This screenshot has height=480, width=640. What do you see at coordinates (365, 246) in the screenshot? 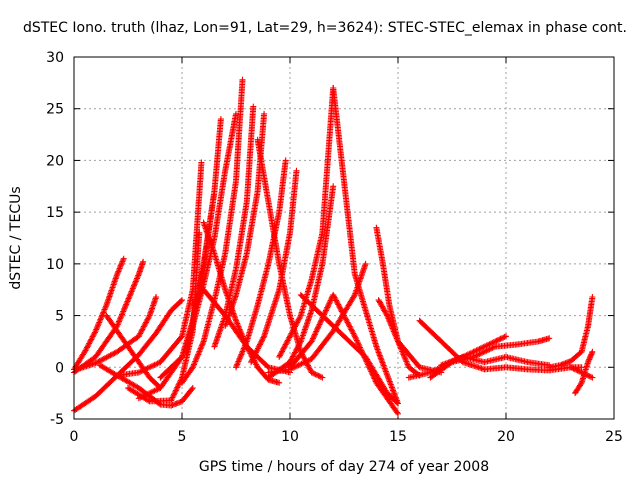
I see `series-22-points` at bounding box center [365, 246].